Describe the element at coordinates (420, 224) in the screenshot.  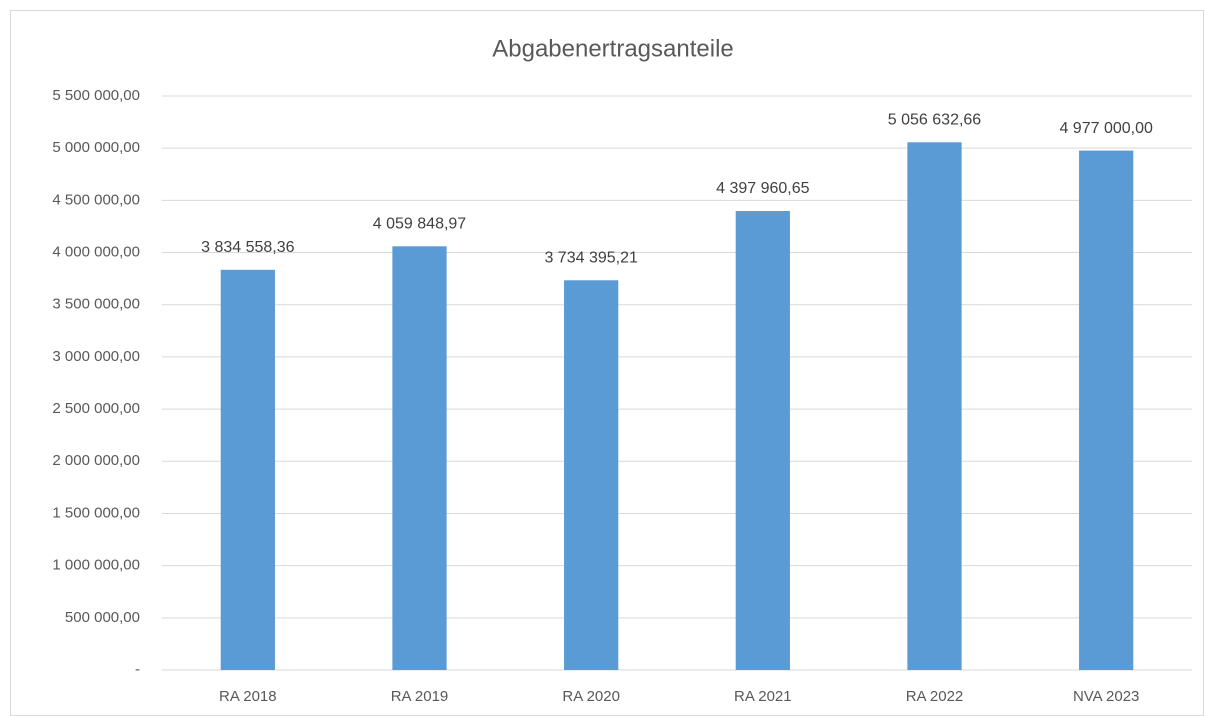
I see `data-label: 4 059 848,97` at that location.